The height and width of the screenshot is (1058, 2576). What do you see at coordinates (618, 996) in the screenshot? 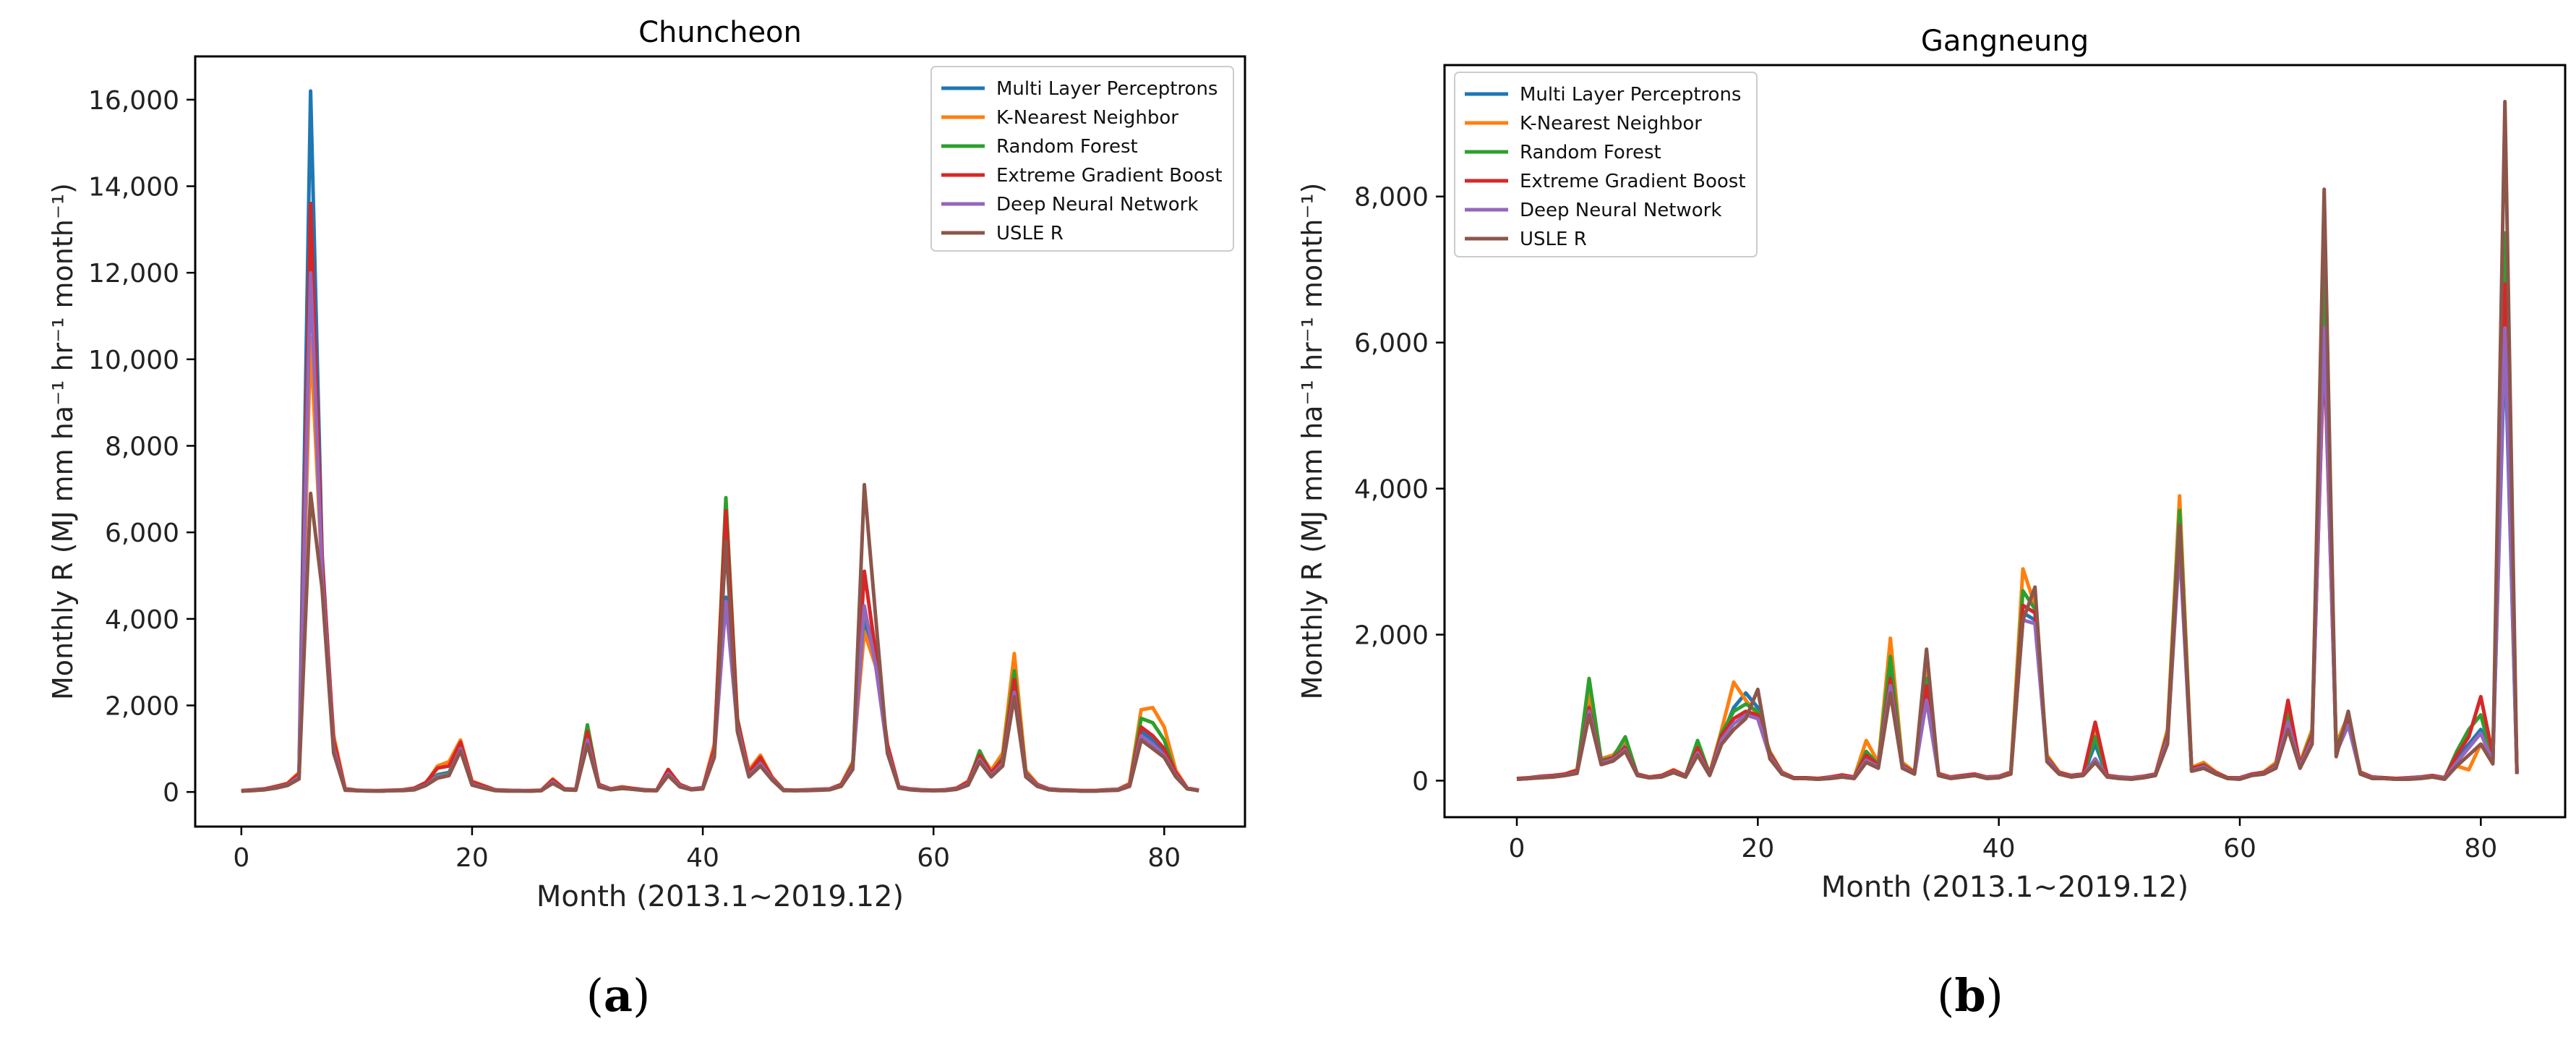
I see `panel-label-a: (a)` at bounding box center [618, 996].